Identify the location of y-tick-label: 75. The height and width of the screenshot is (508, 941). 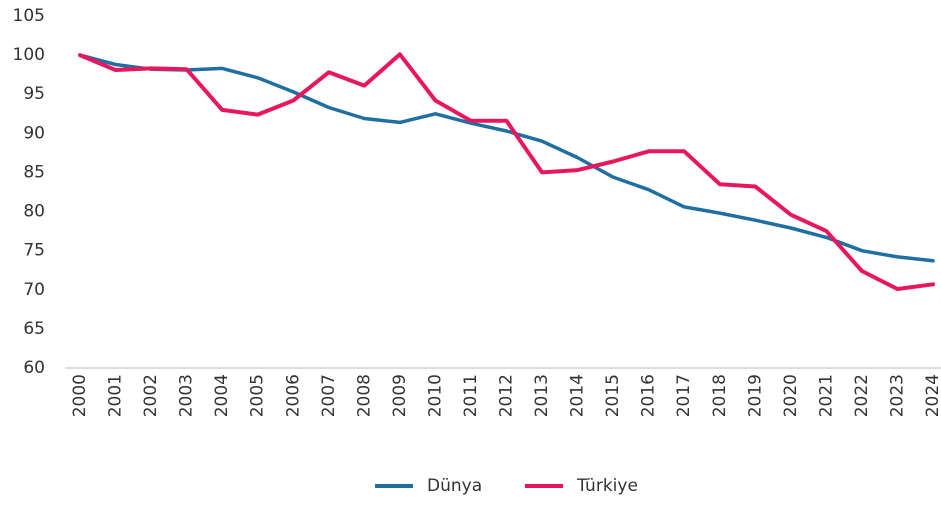
(34, 251).